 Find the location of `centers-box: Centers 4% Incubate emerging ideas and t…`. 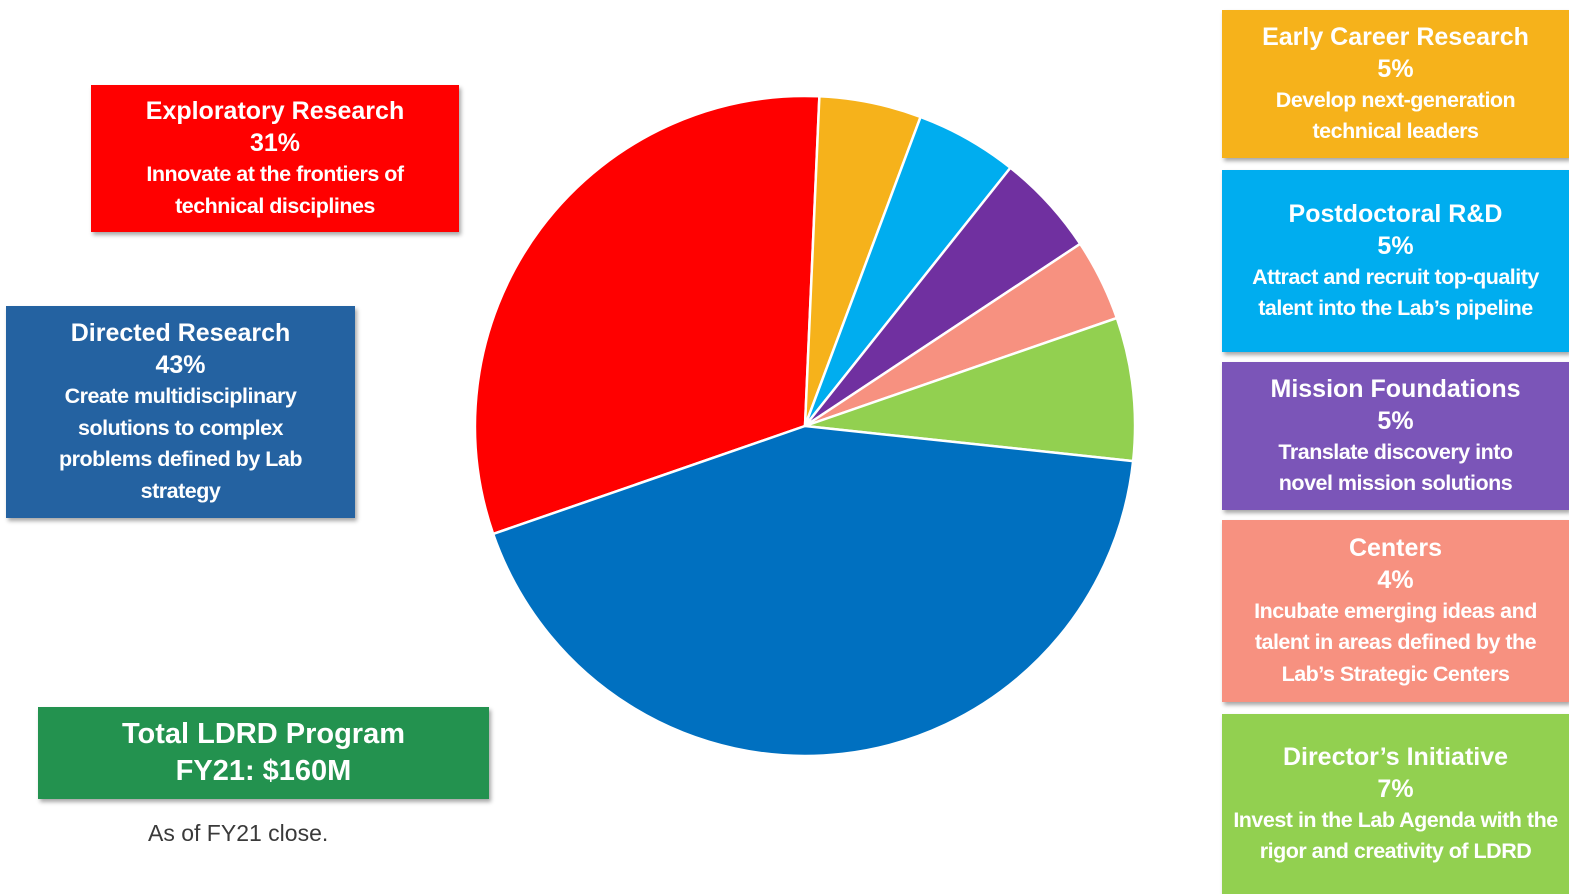

centers-box: Centers 4% Incubate emerging ideas and t… is located at coordinates (1395, 611).